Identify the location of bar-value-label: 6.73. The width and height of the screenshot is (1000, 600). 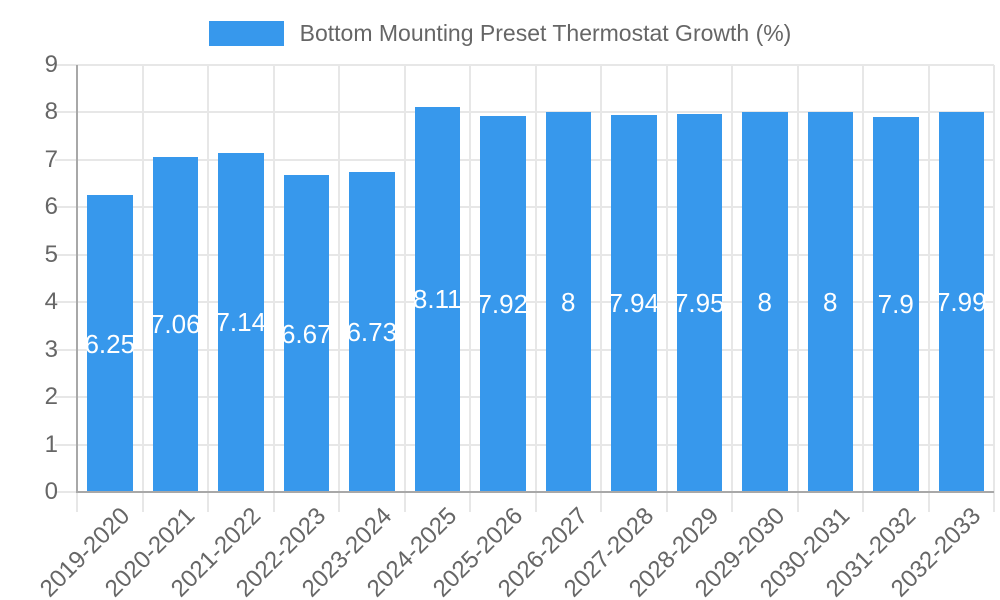
(372, 332).